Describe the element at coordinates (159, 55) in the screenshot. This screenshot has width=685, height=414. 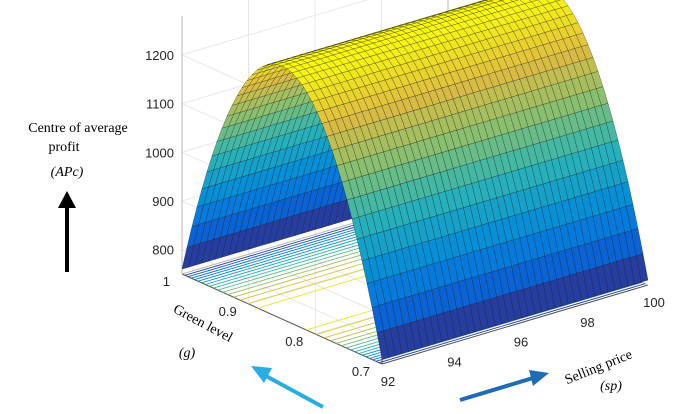
I see `z-tick-label: 1200` at that location.